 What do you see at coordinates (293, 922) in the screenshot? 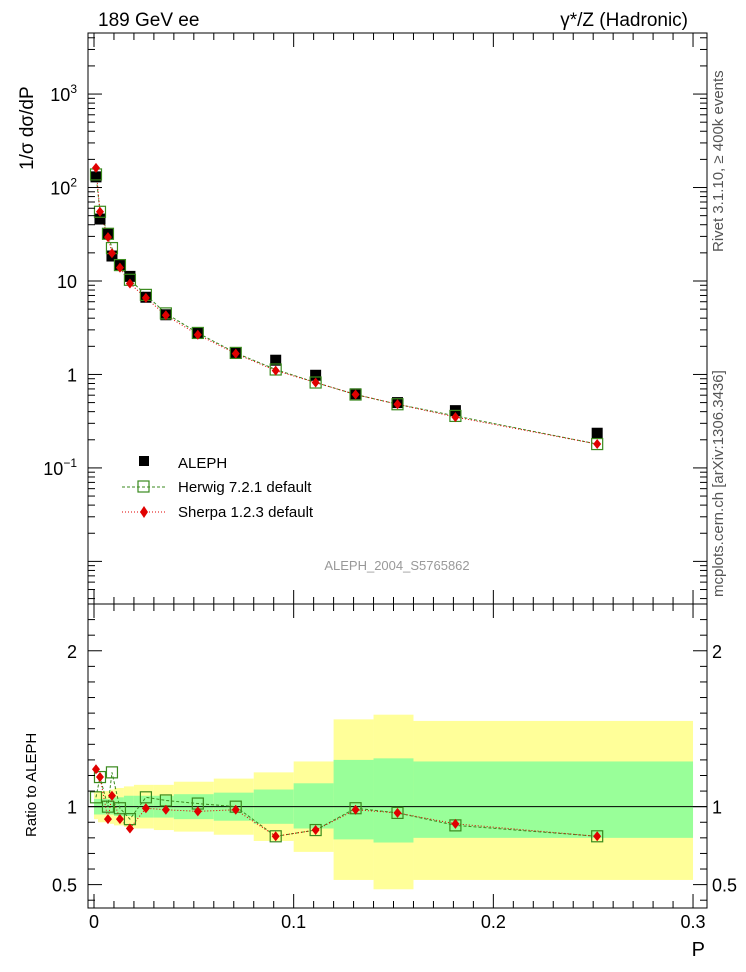
I see `x-tick-label: 0.1` at bounding box center [293, 922].